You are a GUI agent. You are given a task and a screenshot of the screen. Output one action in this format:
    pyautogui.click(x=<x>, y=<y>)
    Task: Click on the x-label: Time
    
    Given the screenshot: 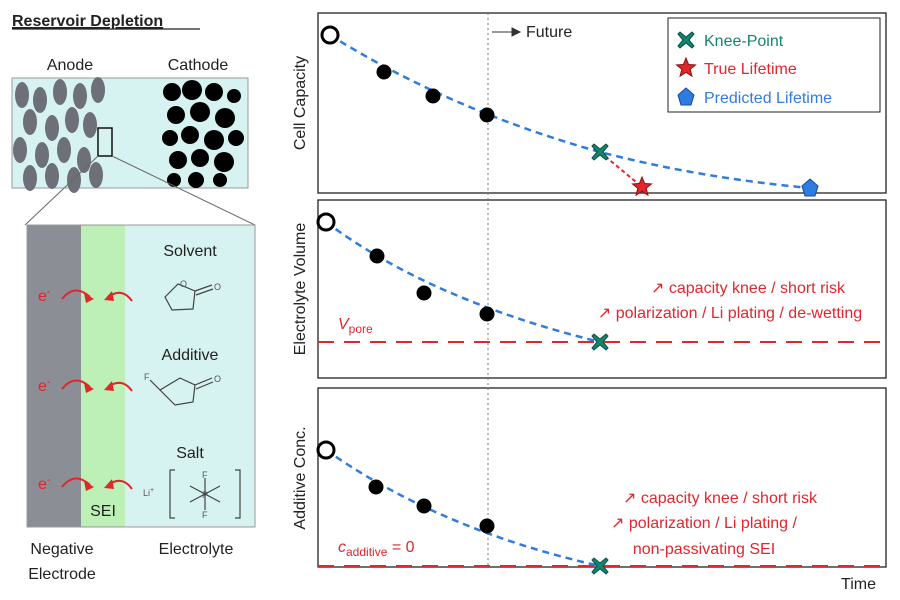 What is the action you would take?
    pyautogui.click(x=858, y=584)
    